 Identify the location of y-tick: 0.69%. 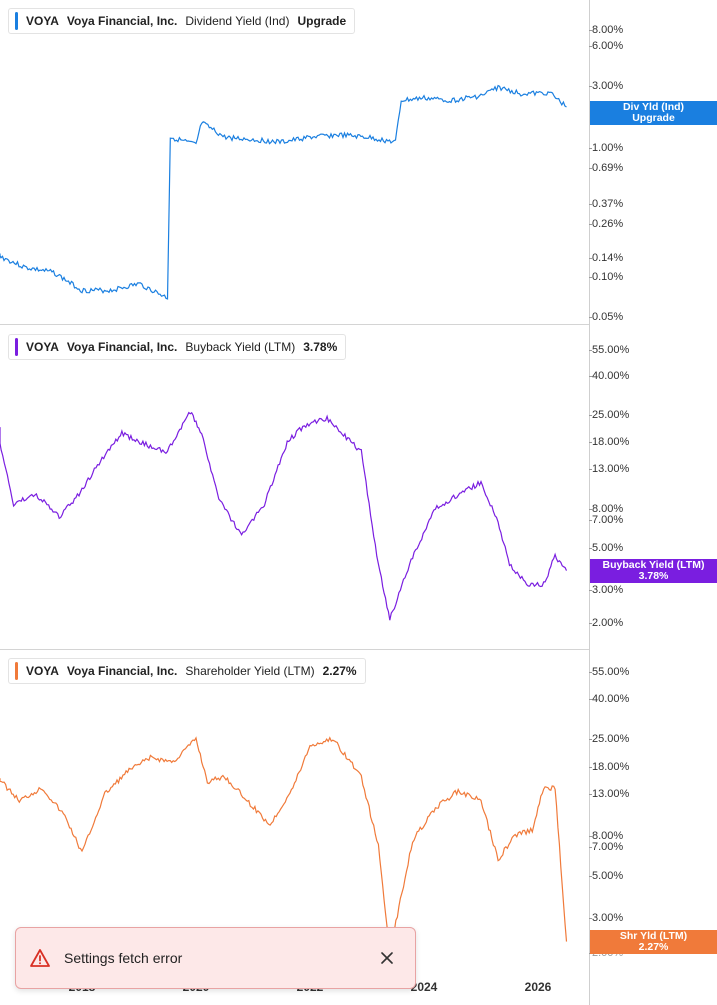
(606, 168).